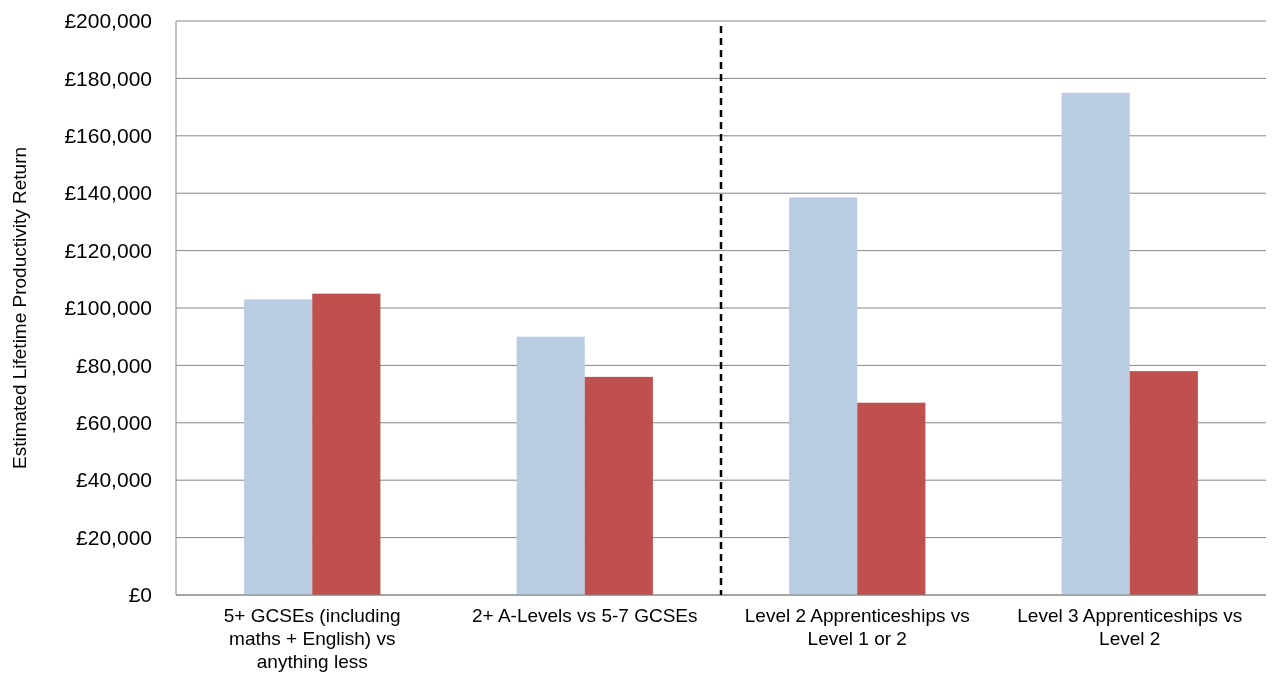  I want to click on x-tick-label: 5+ GCSEs (including maths + English) vs anything less, so click(312, 639).